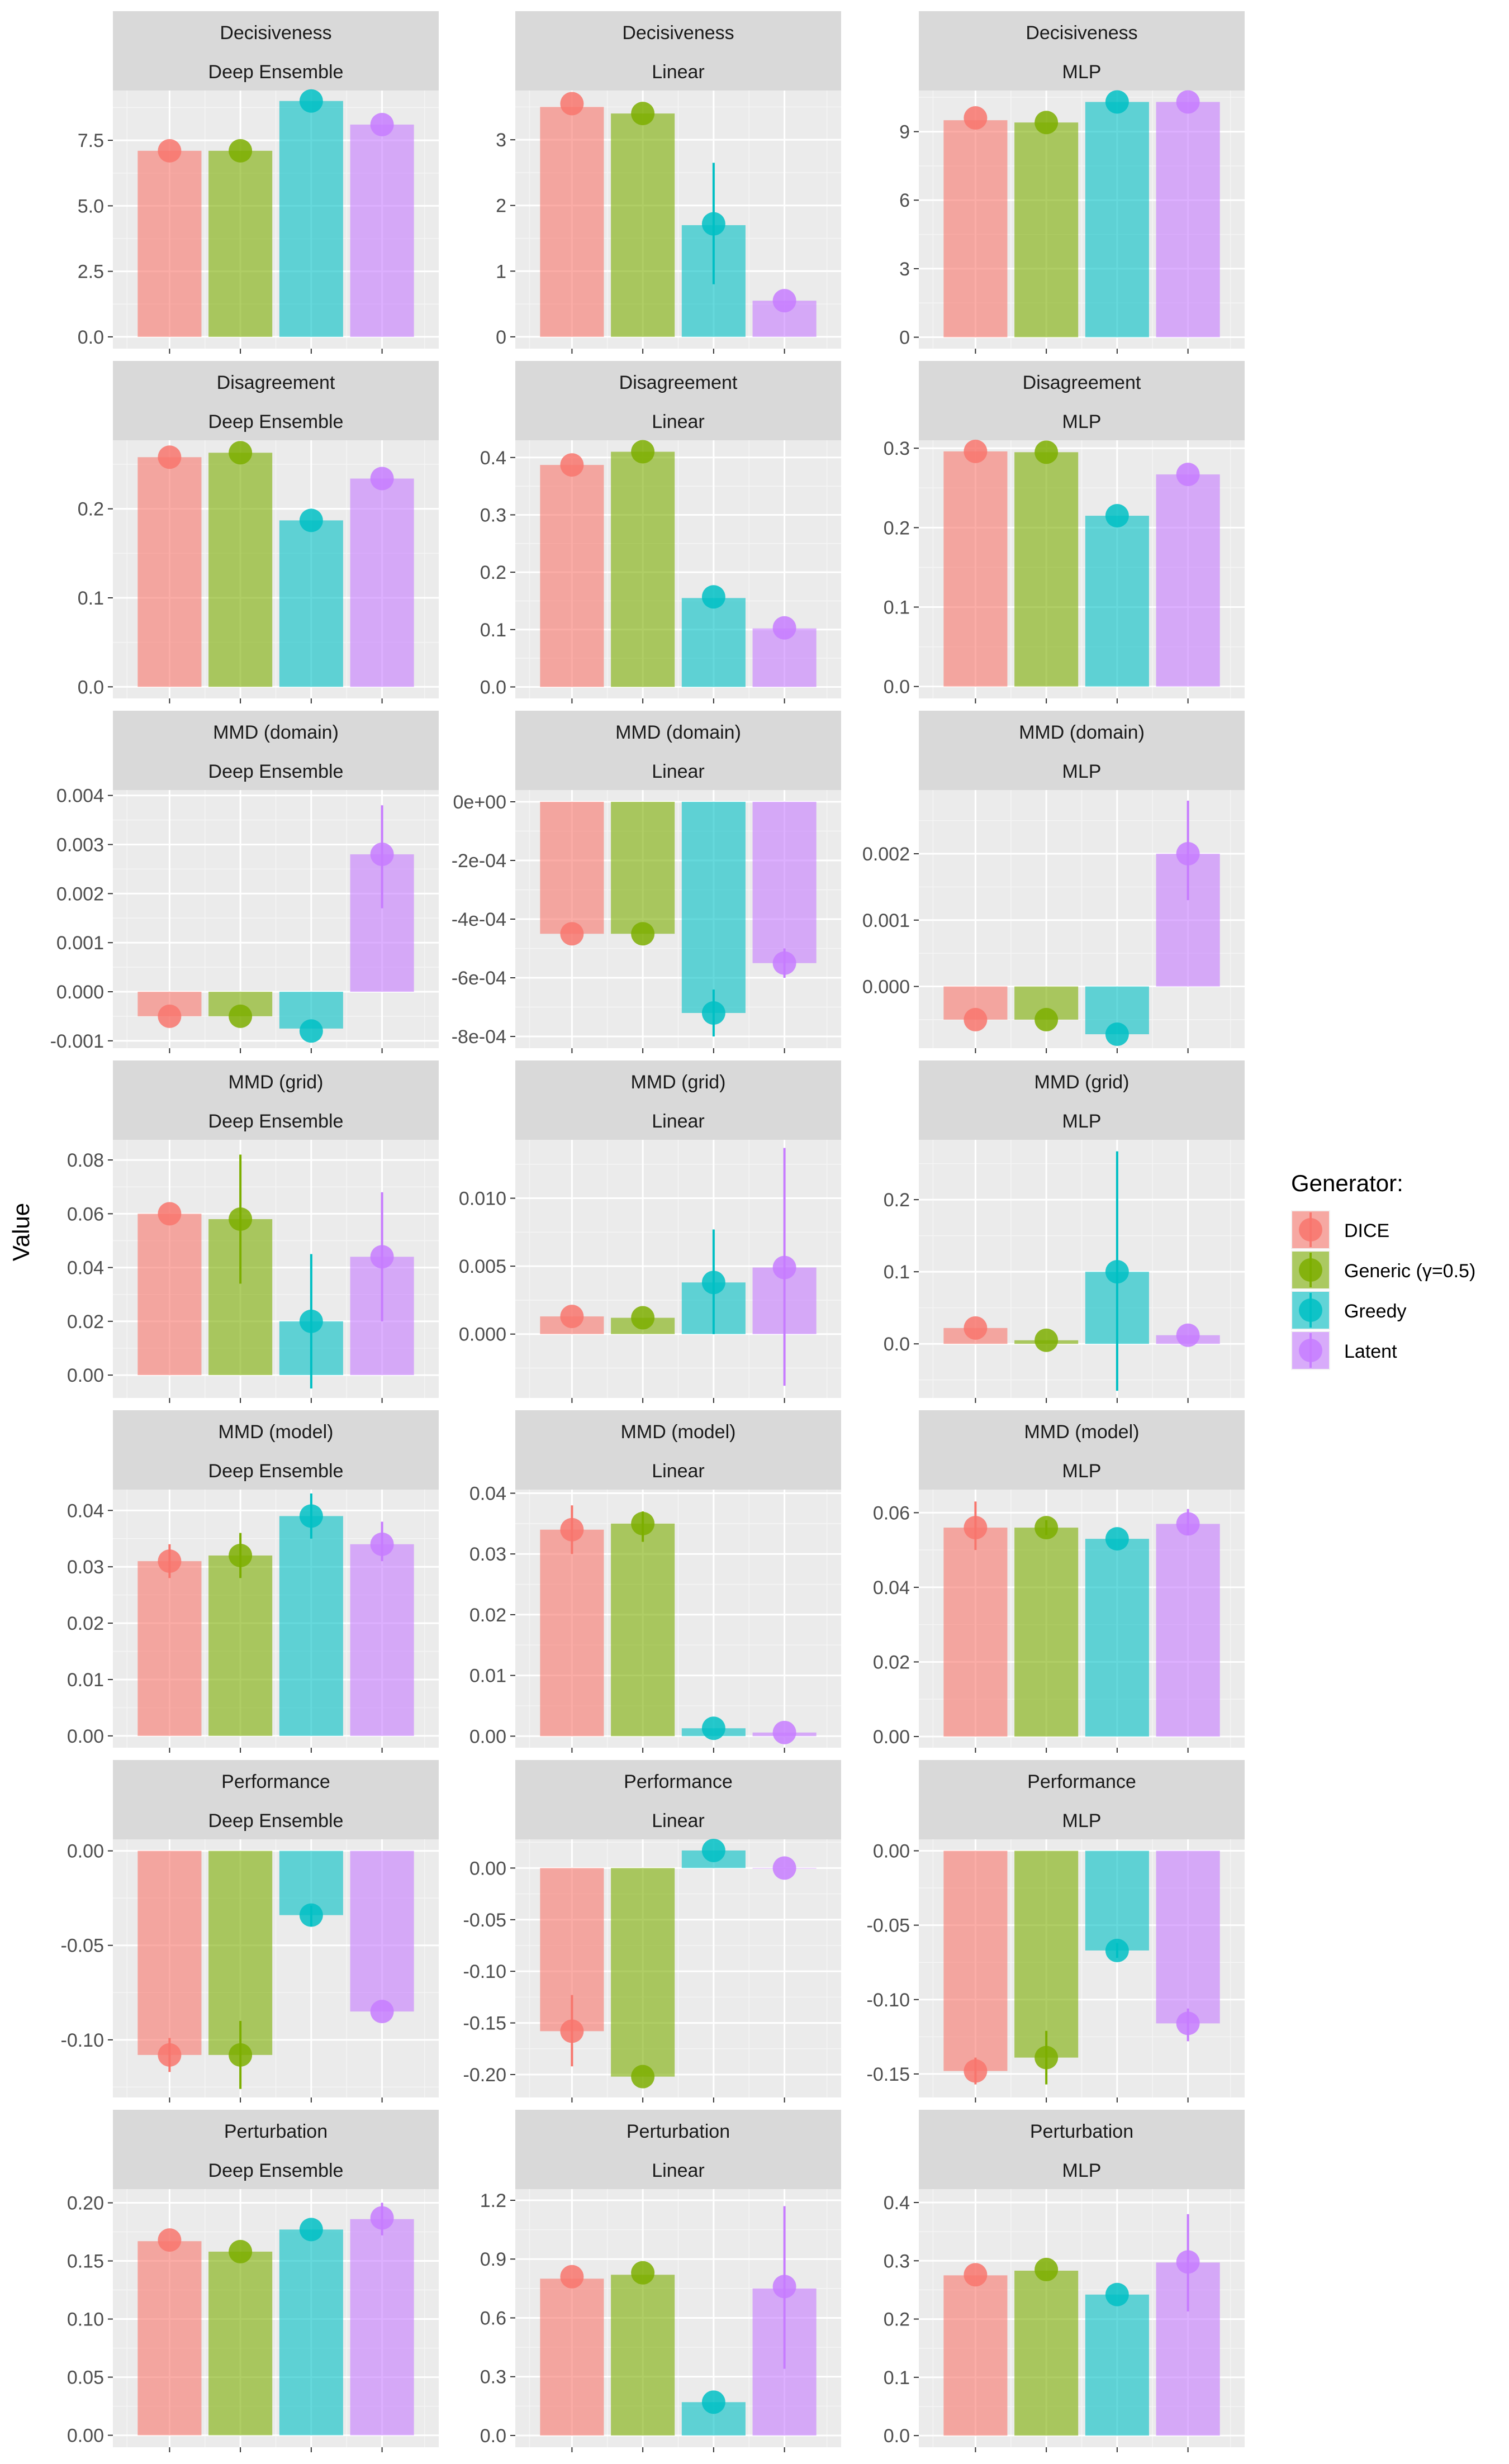  Describe the element at coordinates (501, 338) in the screenshot. I see `y-tick-label: 0` at that location.